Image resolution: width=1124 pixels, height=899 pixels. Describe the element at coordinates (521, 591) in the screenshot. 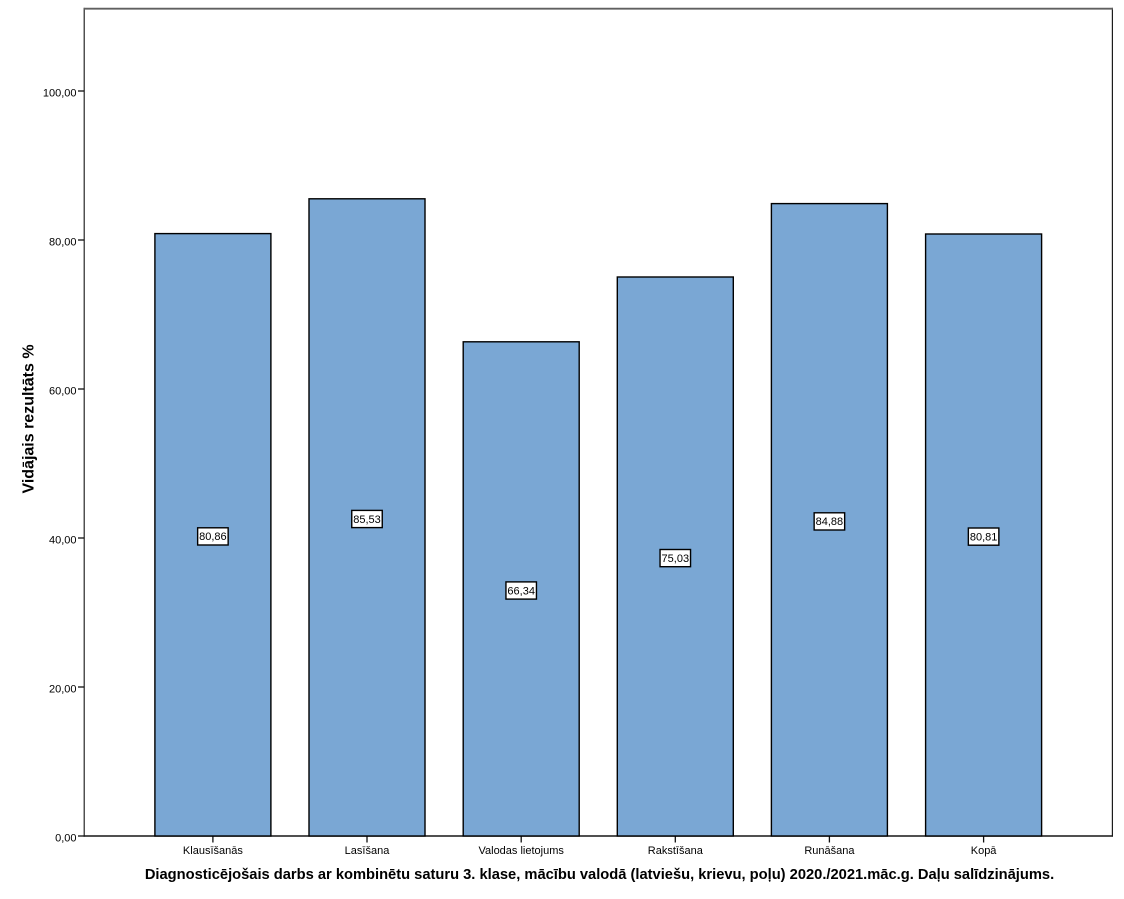

I see `svg-text: 66,34` at that location.